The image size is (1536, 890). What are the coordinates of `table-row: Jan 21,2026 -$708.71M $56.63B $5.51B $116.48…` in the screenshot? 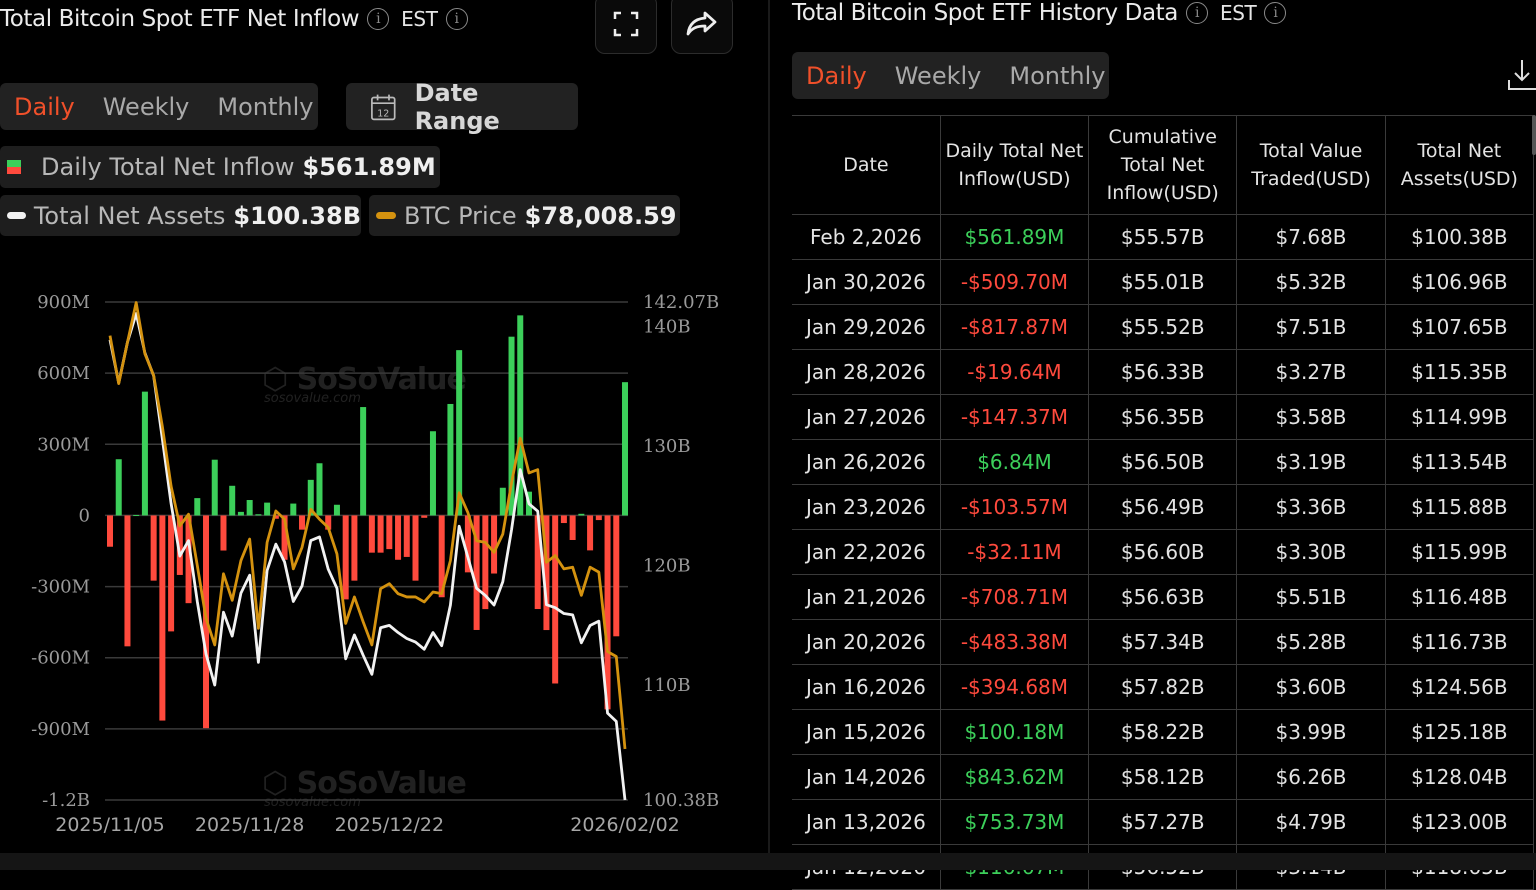 It's located at (1163, 597).